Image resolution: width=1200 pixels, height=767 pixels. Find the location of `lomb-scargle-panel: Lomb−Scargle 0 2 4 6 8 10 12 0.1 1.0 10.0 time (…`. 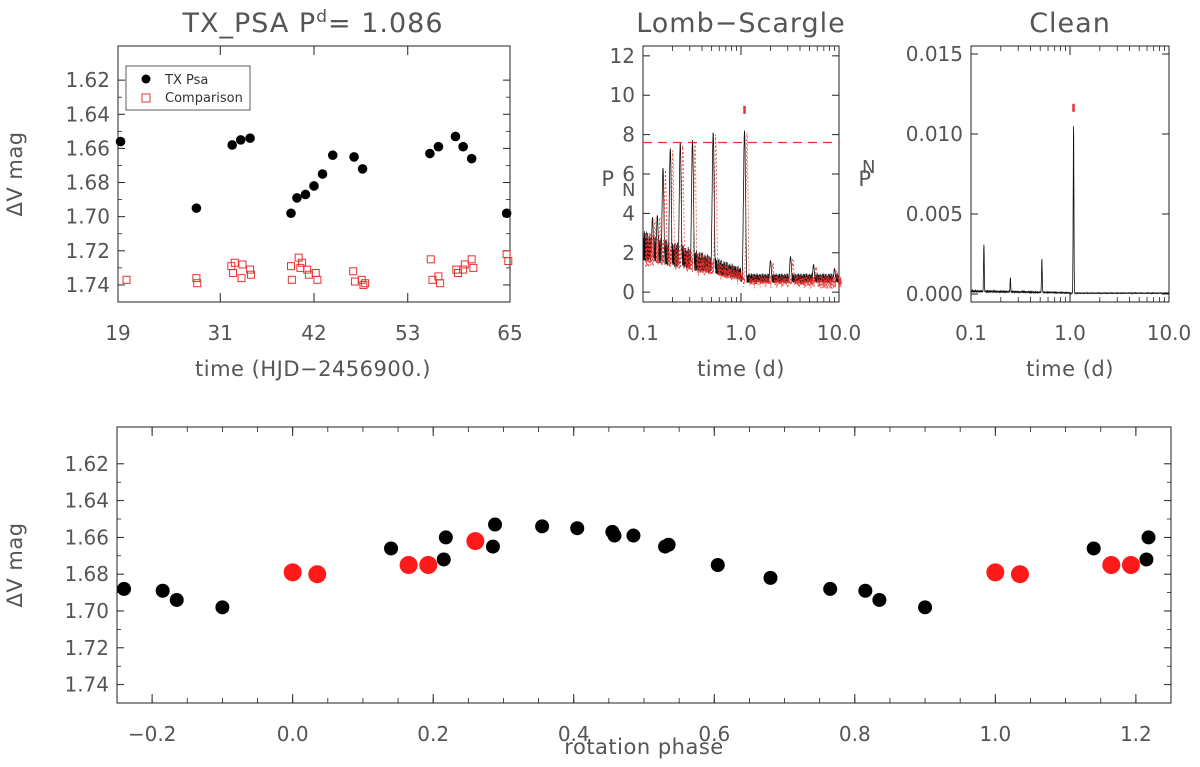

lomb-scargle-panel: Lomb−Scargle 0 2 4 6 8 10 12 0.1 1.0 10.0 time (… is located at coordinates (731, 194).